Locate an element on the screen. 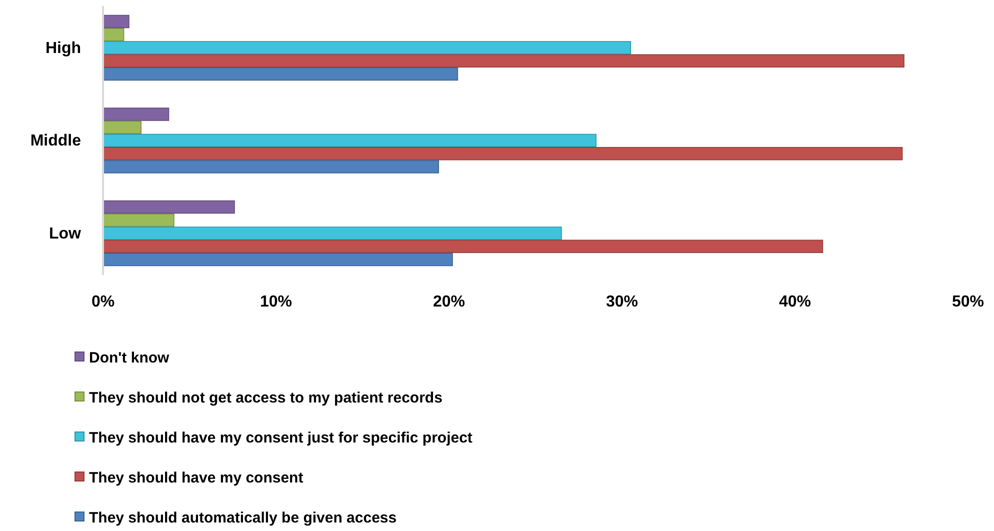  legend-label: They should automatically be given access is located at coordinates (243, 517).